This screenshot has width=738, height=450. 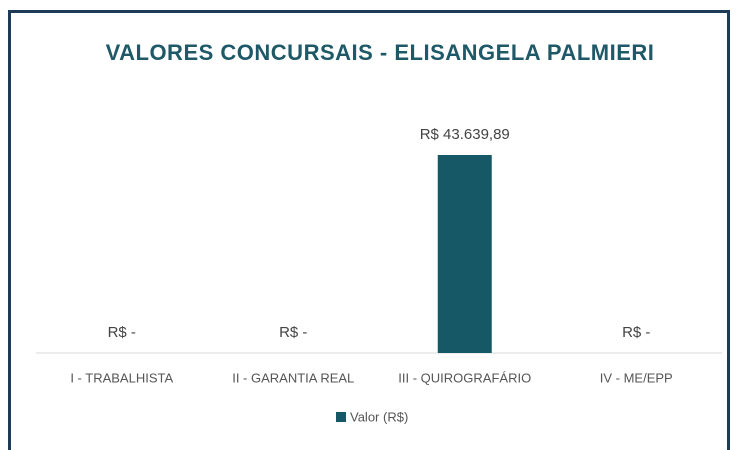 What do you see at coordinates (379, 416) in the screenshot?
I see `legend-label: Valor (R$)` at bounding box center [379, 416].